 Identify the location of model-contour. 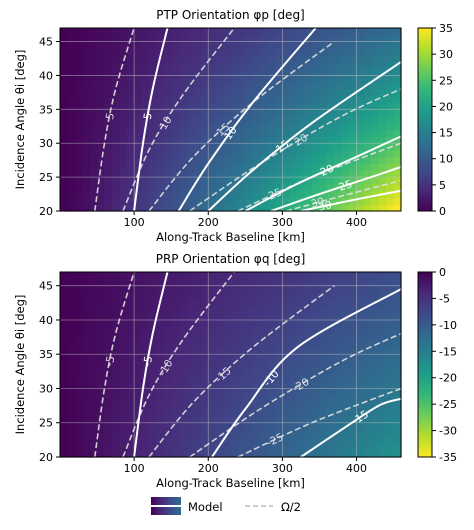
(151, 119).